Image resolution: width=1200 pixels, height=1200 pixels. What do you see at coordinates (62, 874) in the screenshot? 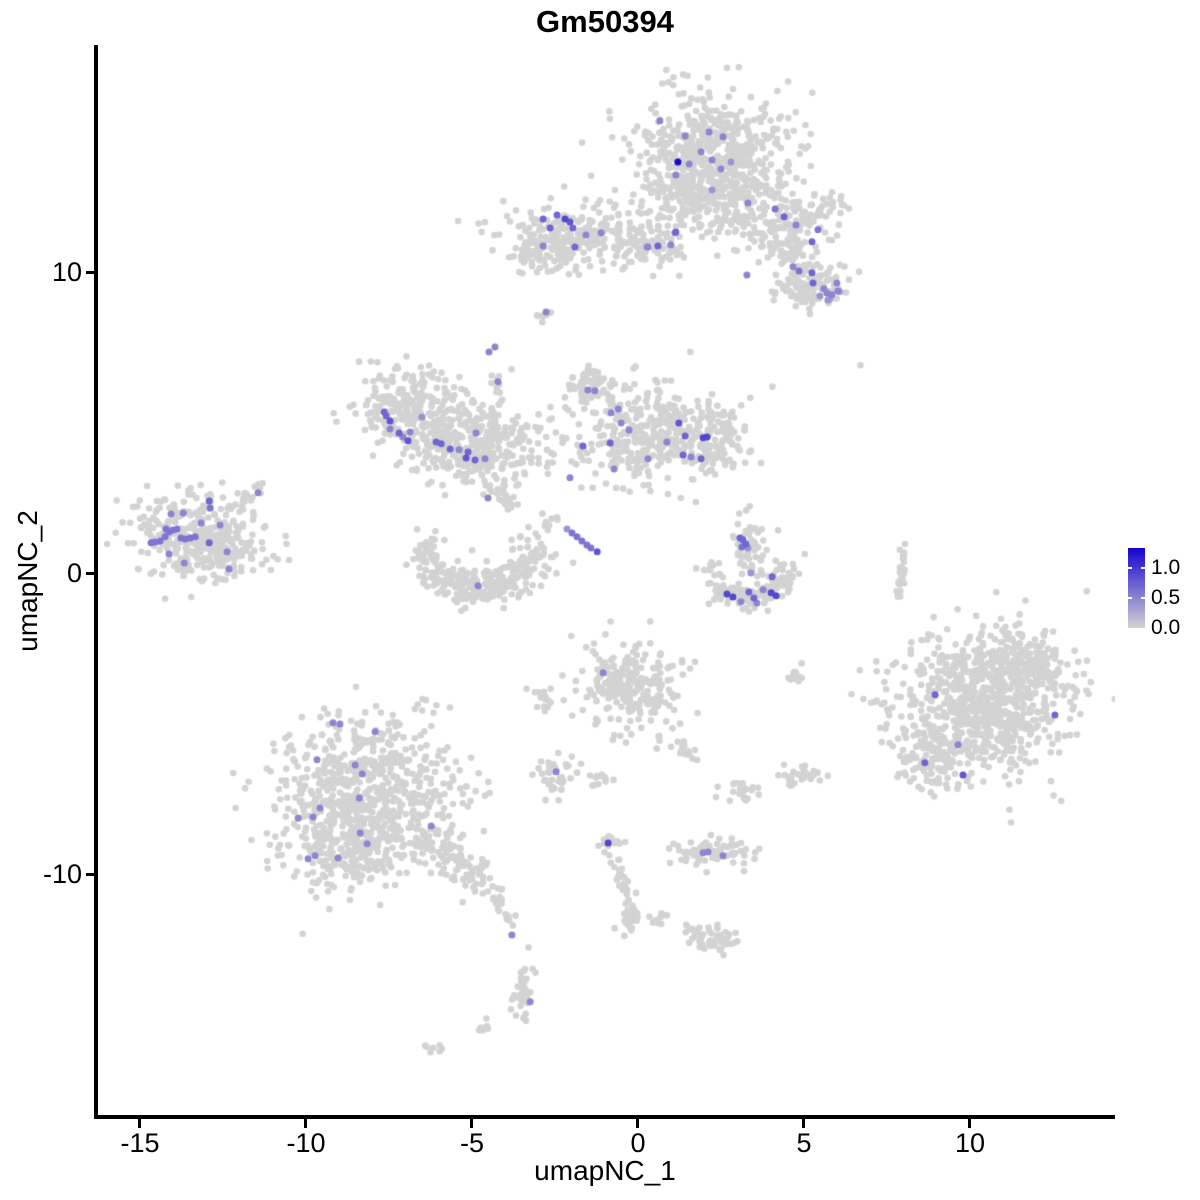
I see `y-tick-label: -10` at bounding box center [62, 874].